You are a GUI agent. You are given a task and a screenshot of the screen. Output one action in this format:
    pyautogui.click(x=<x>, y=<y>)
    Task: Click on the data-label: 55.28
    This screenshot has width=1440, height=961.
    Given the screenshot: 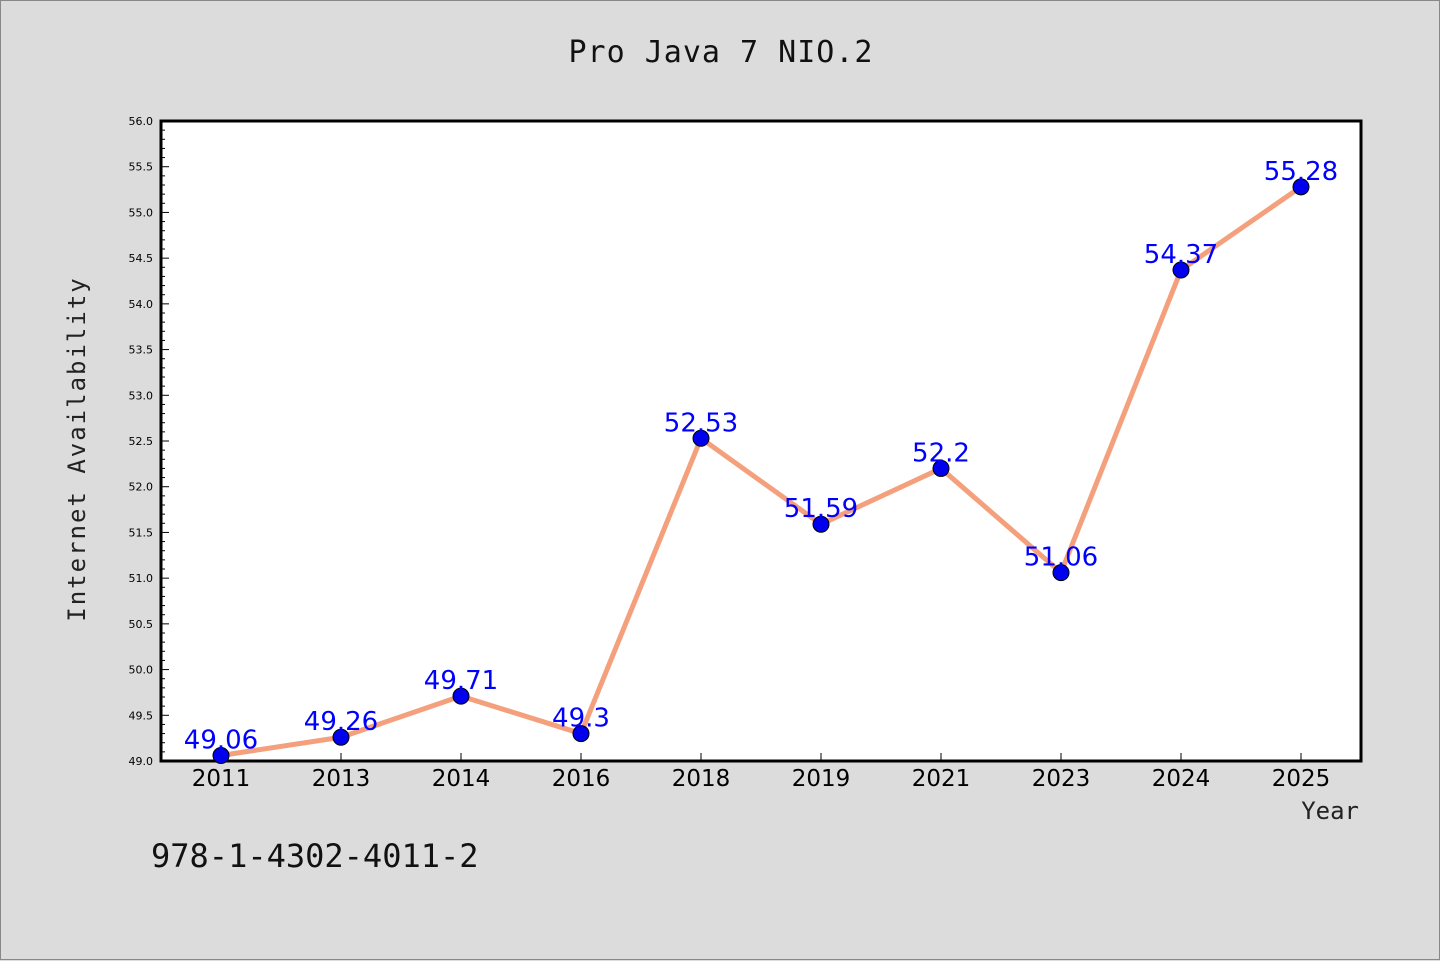 What is the action you would take?
    pyautogui.click(x=1301, y=172)
    